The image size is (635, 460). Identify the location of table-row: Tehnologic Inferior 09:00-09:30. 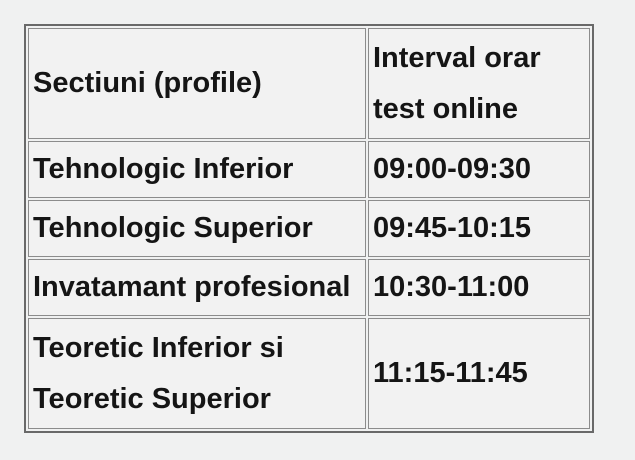
(309, 169).